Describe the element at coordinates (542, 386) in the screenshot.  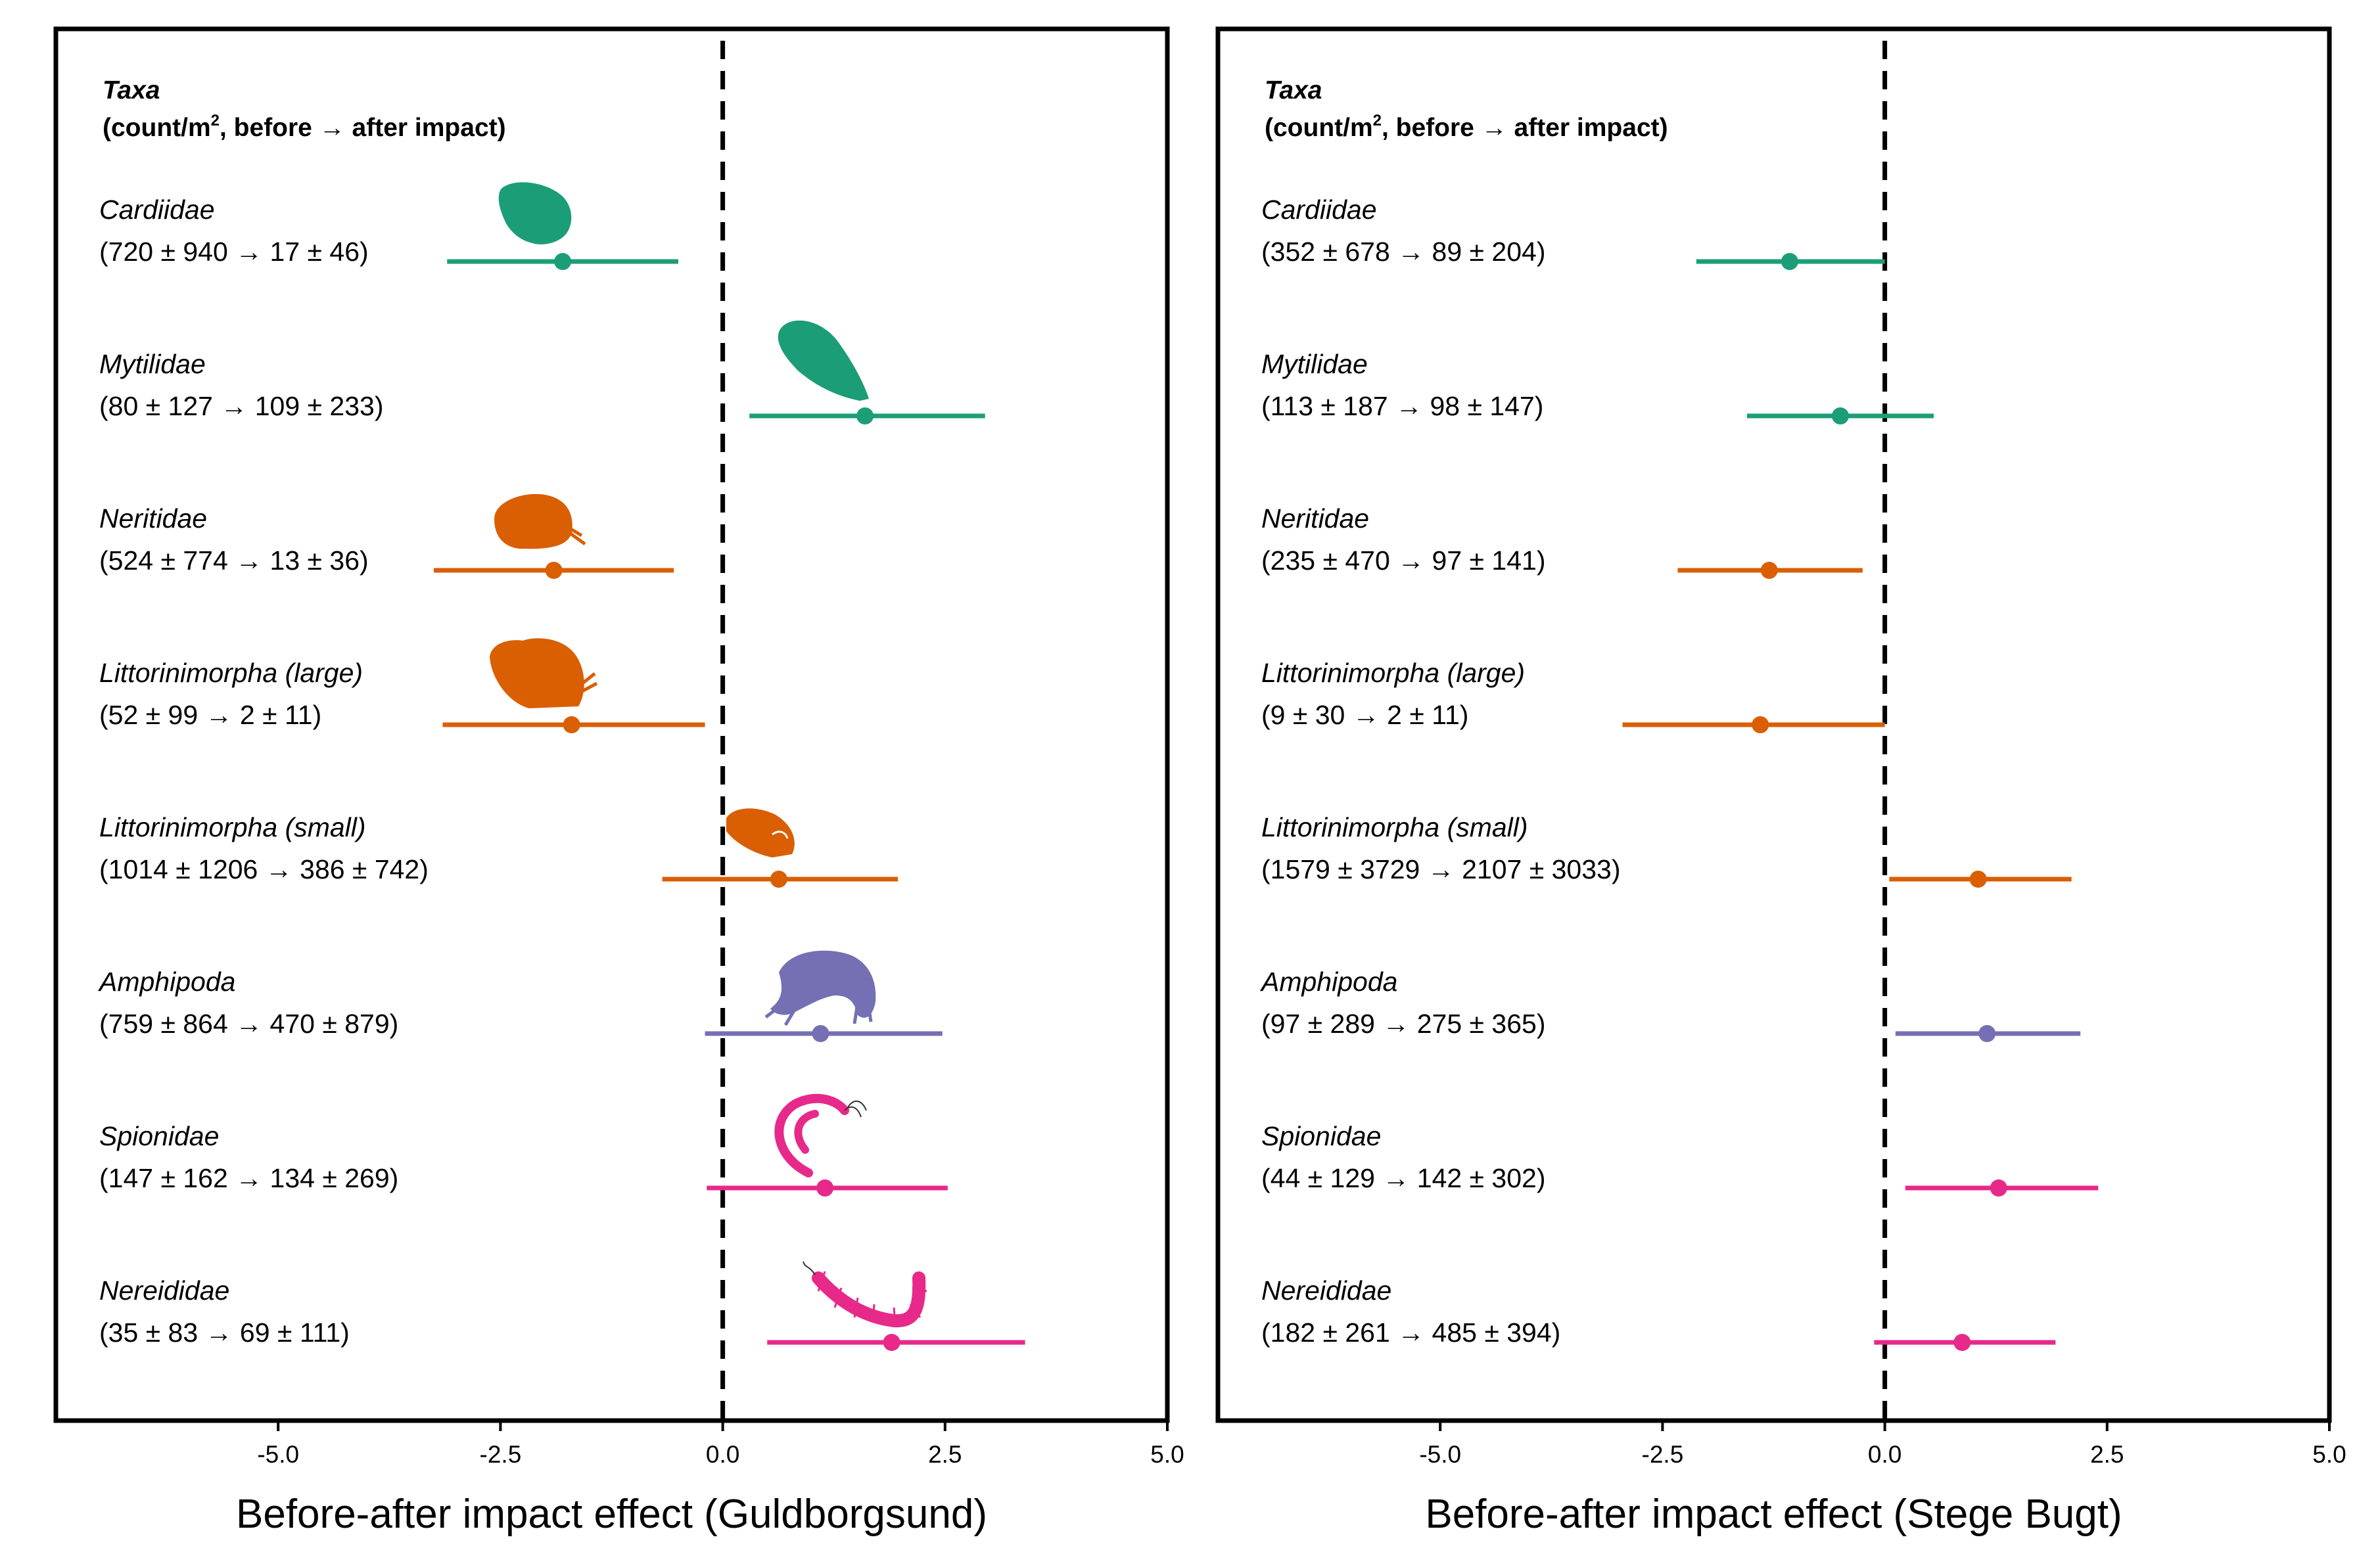
I see `row-mytilidae: Mytilidae (80 ± 127 → 109 ± 233)` at that location.